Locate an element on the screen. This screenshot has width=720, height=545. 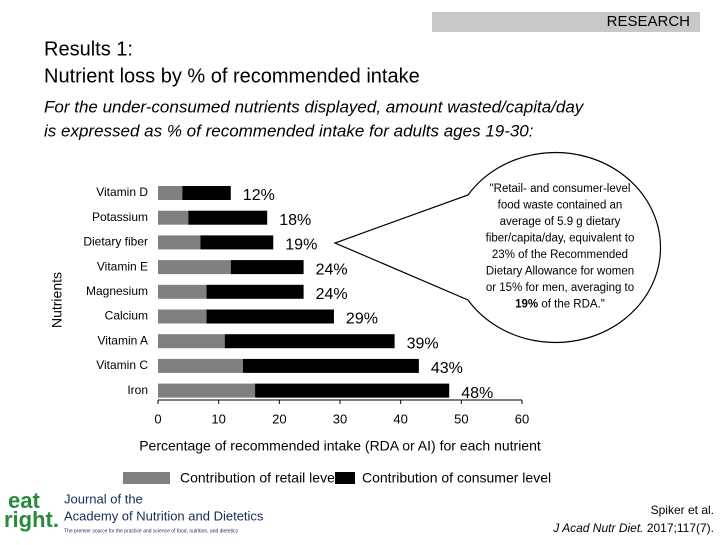
callout-line: Dietary Allowance for women is located at coordinates (560, 272).